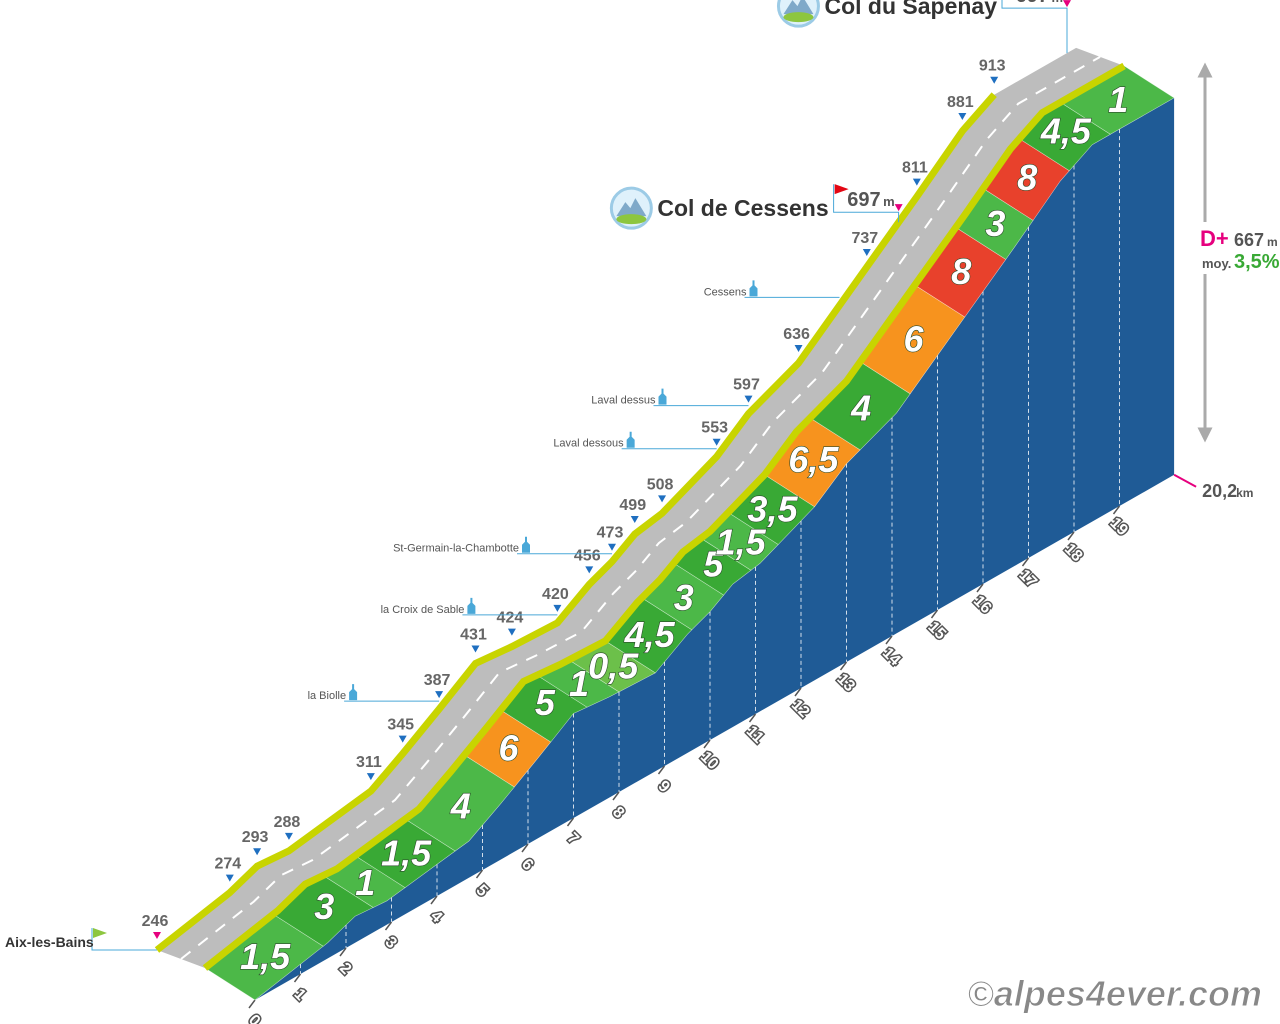 The width and height of the screenshot is (1280, 1024). Describe the element at coordinates (714, 428) in the screenshot. I see `altitude-label: 553` at that location.